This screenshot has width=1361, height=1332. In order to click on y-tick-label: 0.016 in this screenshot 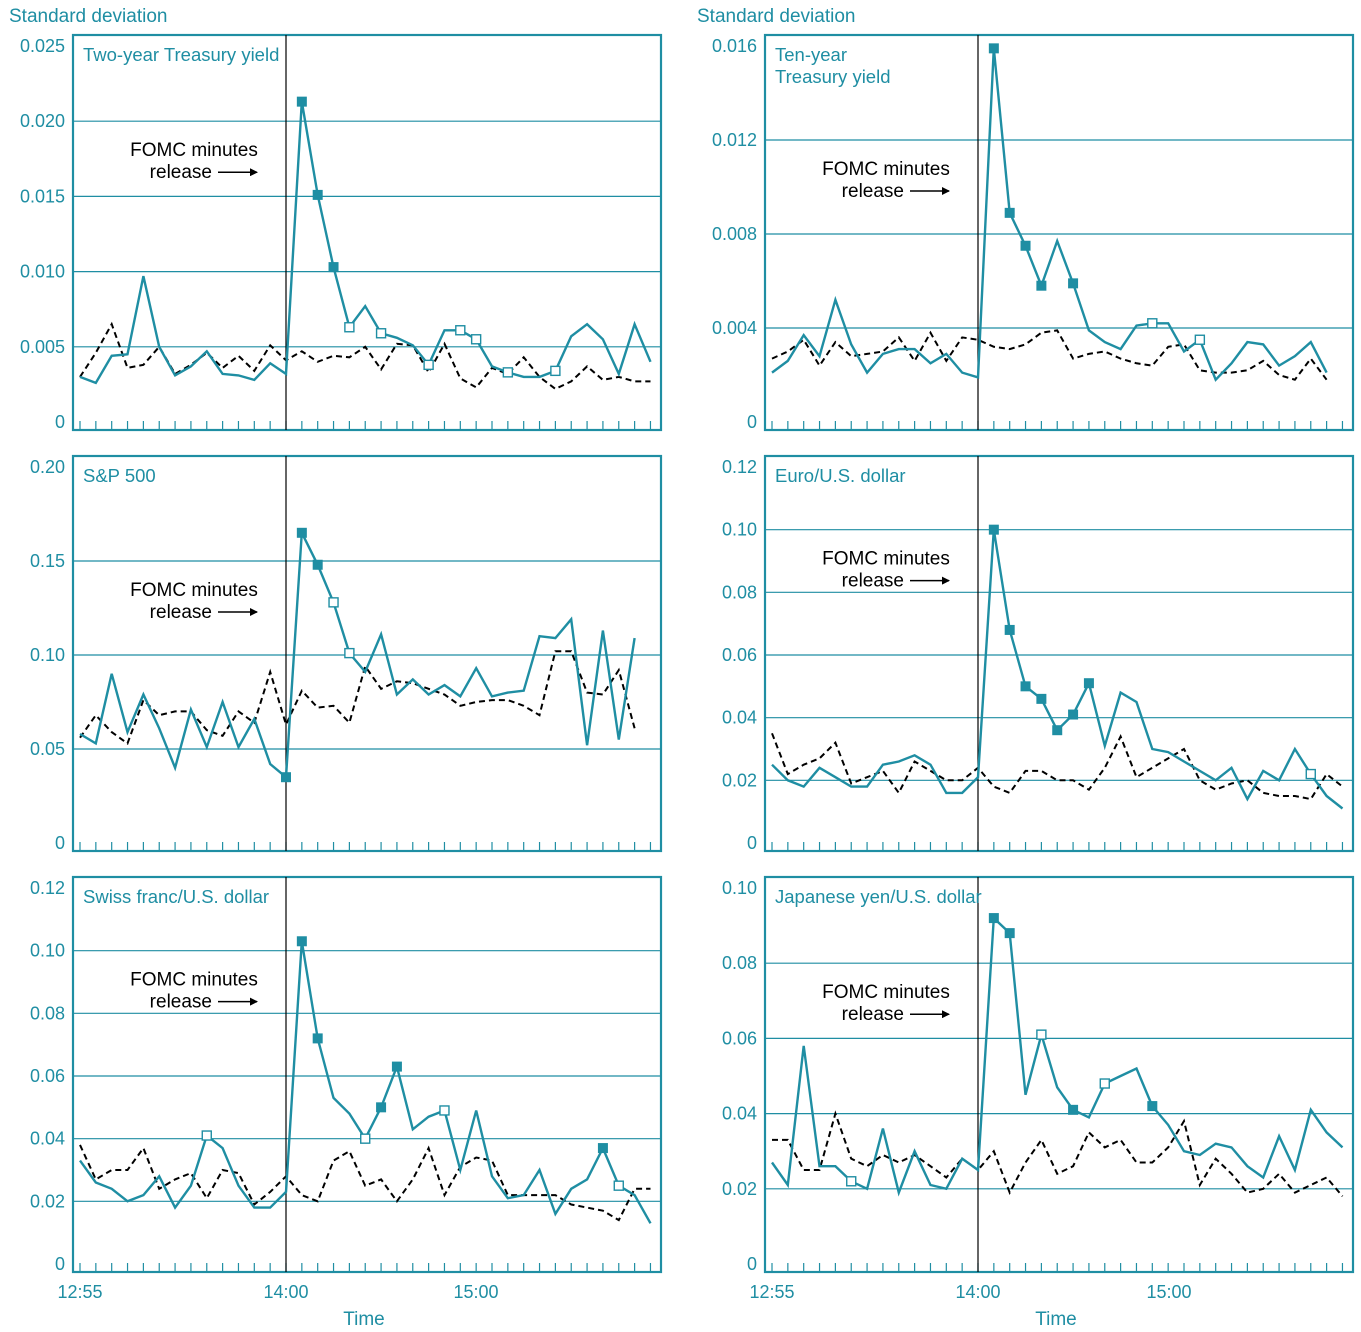, I will do `click(734, 46)`.